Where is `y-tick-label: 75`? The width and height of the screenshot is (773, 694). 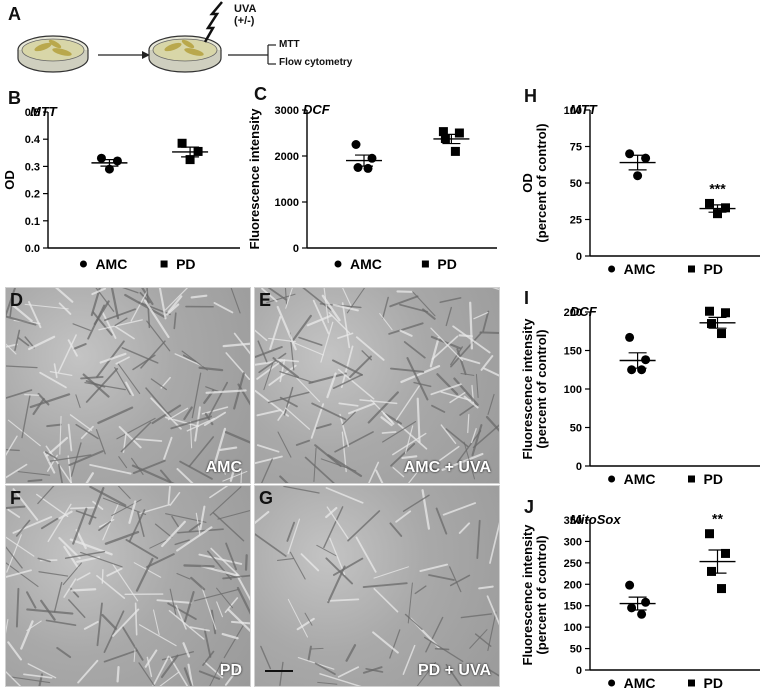 y-tick-label: 75 is located at coordinates (576, 148).